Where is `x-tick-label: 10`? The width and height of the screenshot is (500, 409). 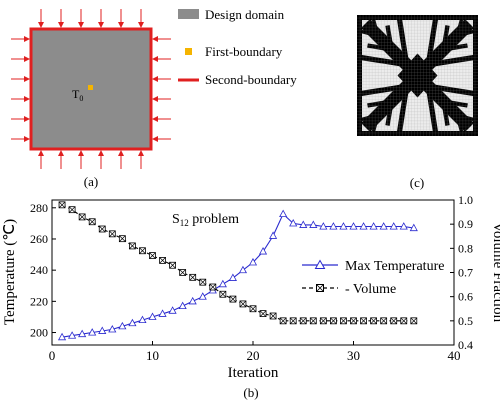 x-tick-label: 10 is located at coordinates (152, 355).